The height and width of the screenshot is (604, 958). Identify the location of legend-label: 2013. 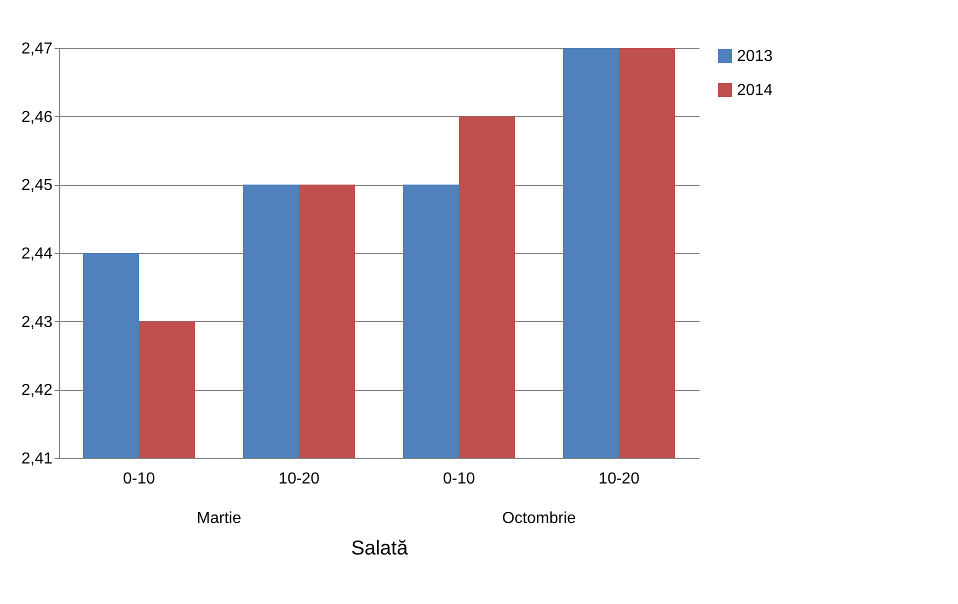
(755, 56).